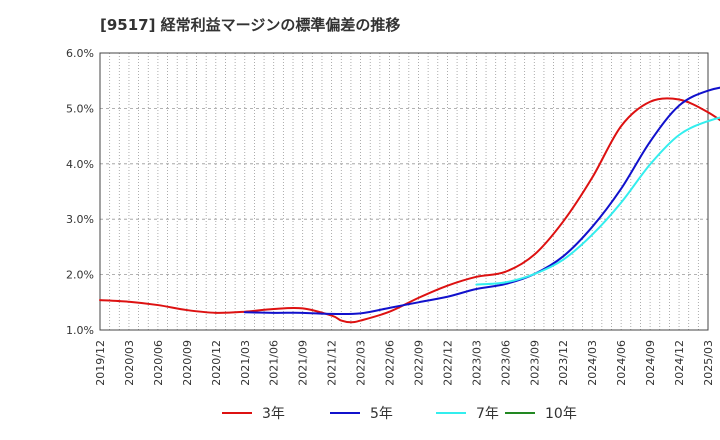 The width and height of the screenshot is (720, 440). I want to click on x-tick-label: 2021/03, so click(245, 363).